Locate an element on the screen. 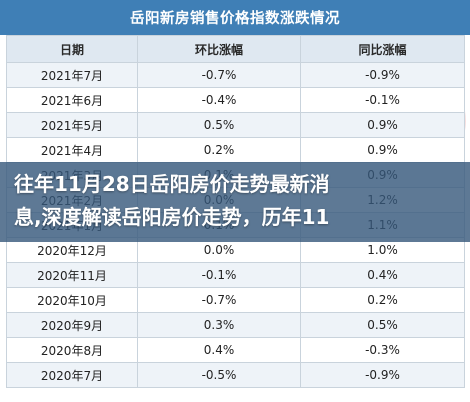 This screenshot has height=402, width=470. cell-mom-change: -0.4% is located at coordinates (219, 100).